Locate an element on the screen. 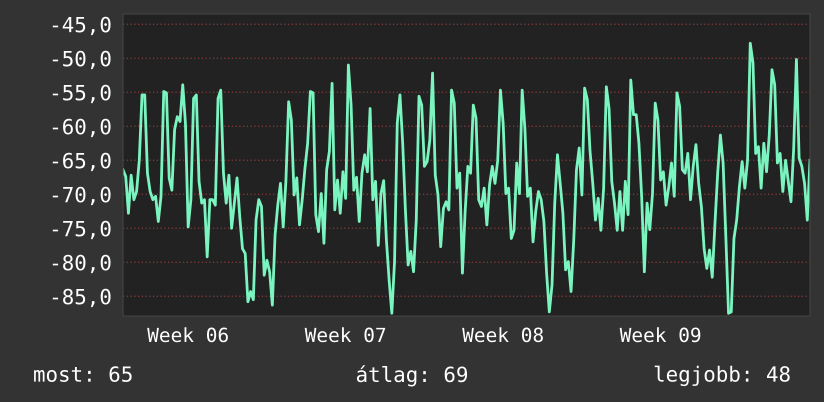 Image resolution: width=824 pixels, height=402 pixels. x-tick-label: Week 07 is located at coordinates (345, 334).